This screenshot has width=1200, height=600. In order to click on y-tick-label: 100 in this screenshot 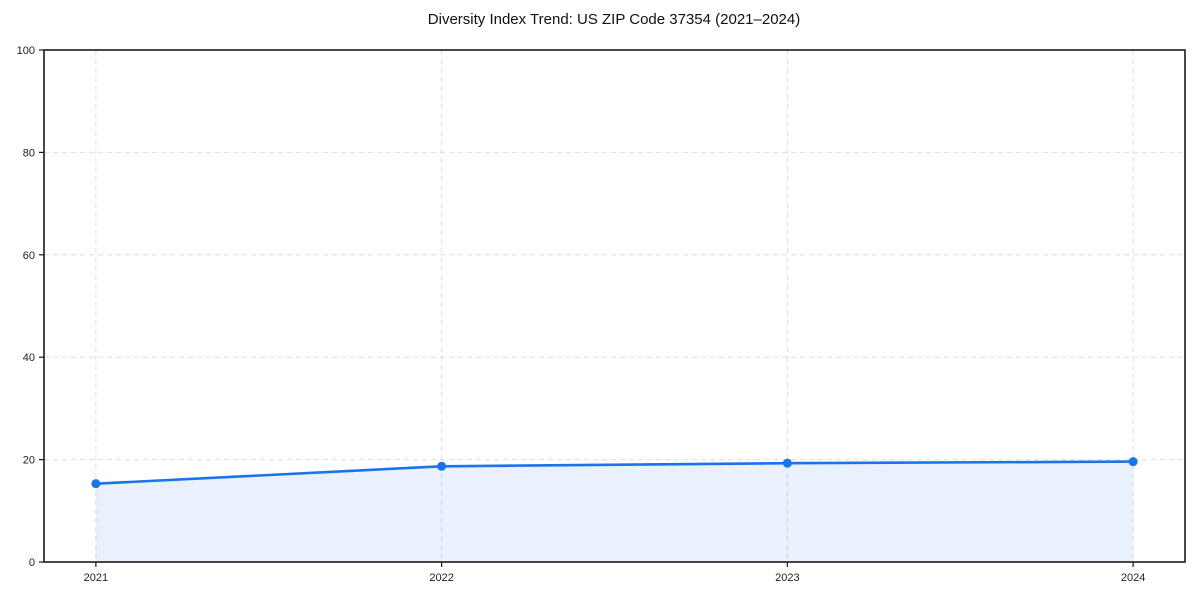, I will do `click(26, 51)`.